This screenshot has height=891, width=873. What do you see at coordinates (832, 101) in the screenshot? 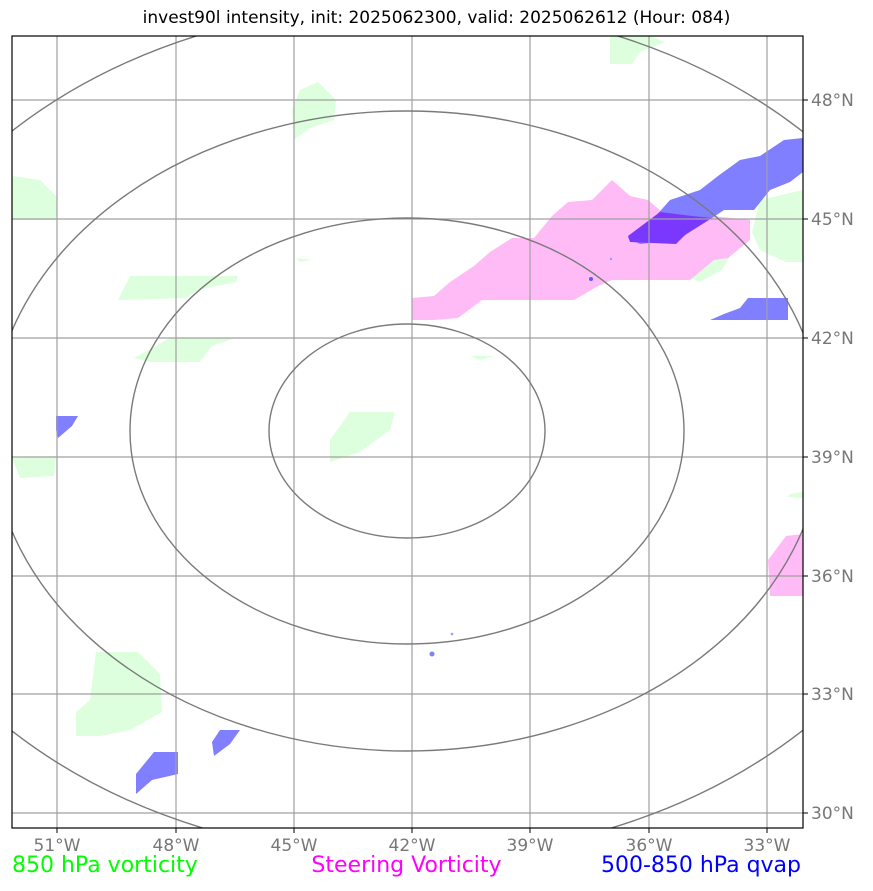
I see `lat-tick-label: 48°N` at bounding box center [832, 101].